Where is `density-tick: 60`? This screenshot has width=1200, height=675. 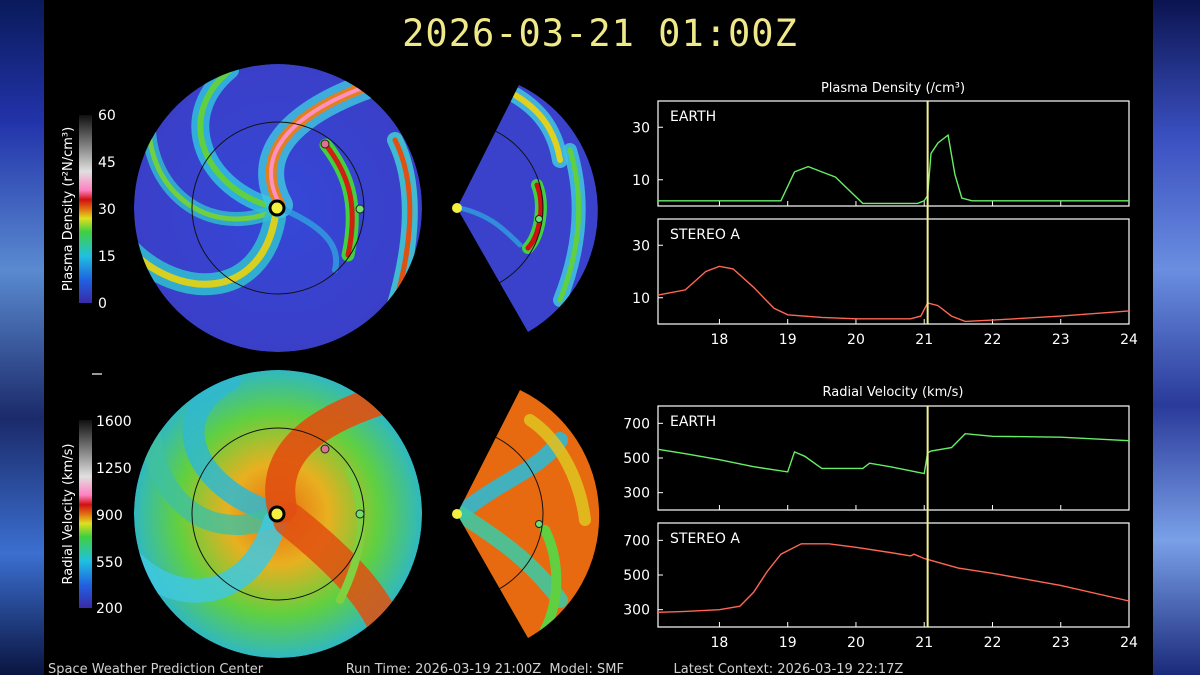 density-tick: 60 is located at coordinates (107, 116).